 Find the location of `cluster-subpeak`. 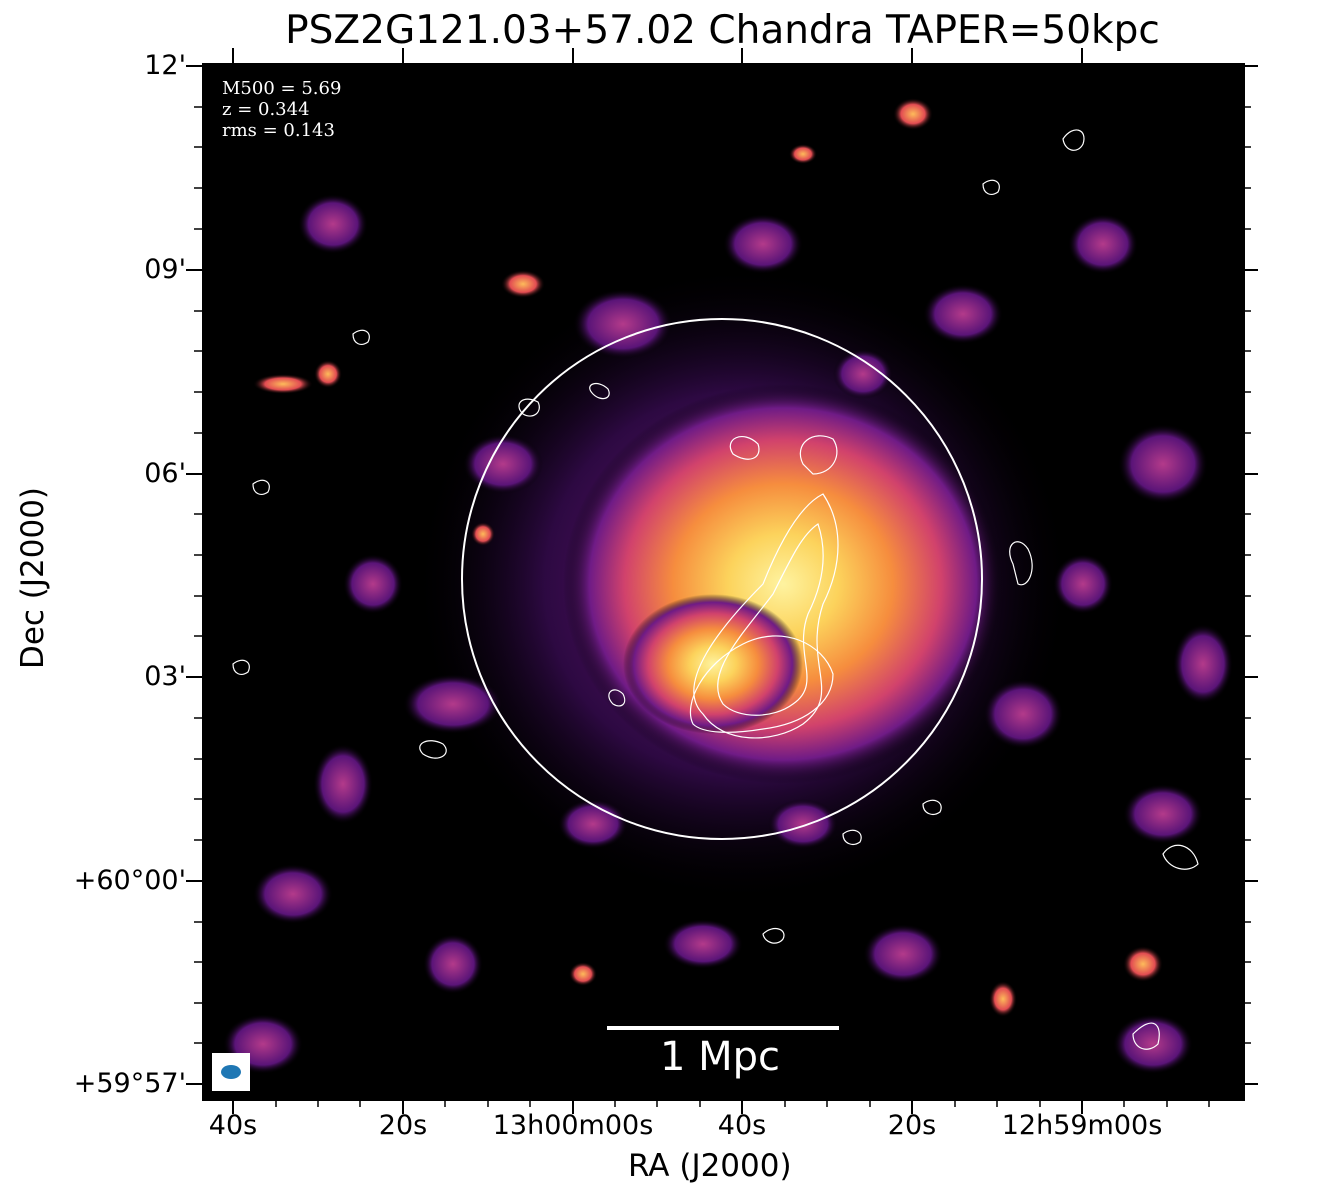

cluster-subpeak is located at coordinates (713, 664).